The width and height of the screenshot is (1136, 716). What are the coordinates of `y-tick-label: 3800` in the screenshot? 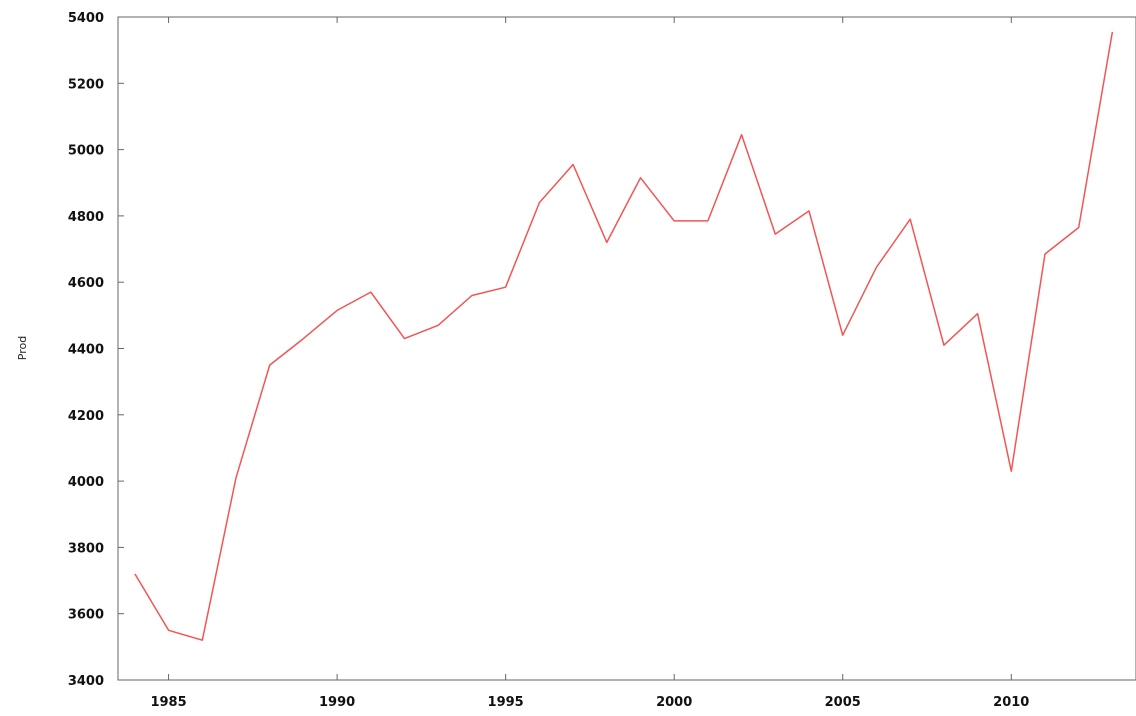 It's located at (86, 548).